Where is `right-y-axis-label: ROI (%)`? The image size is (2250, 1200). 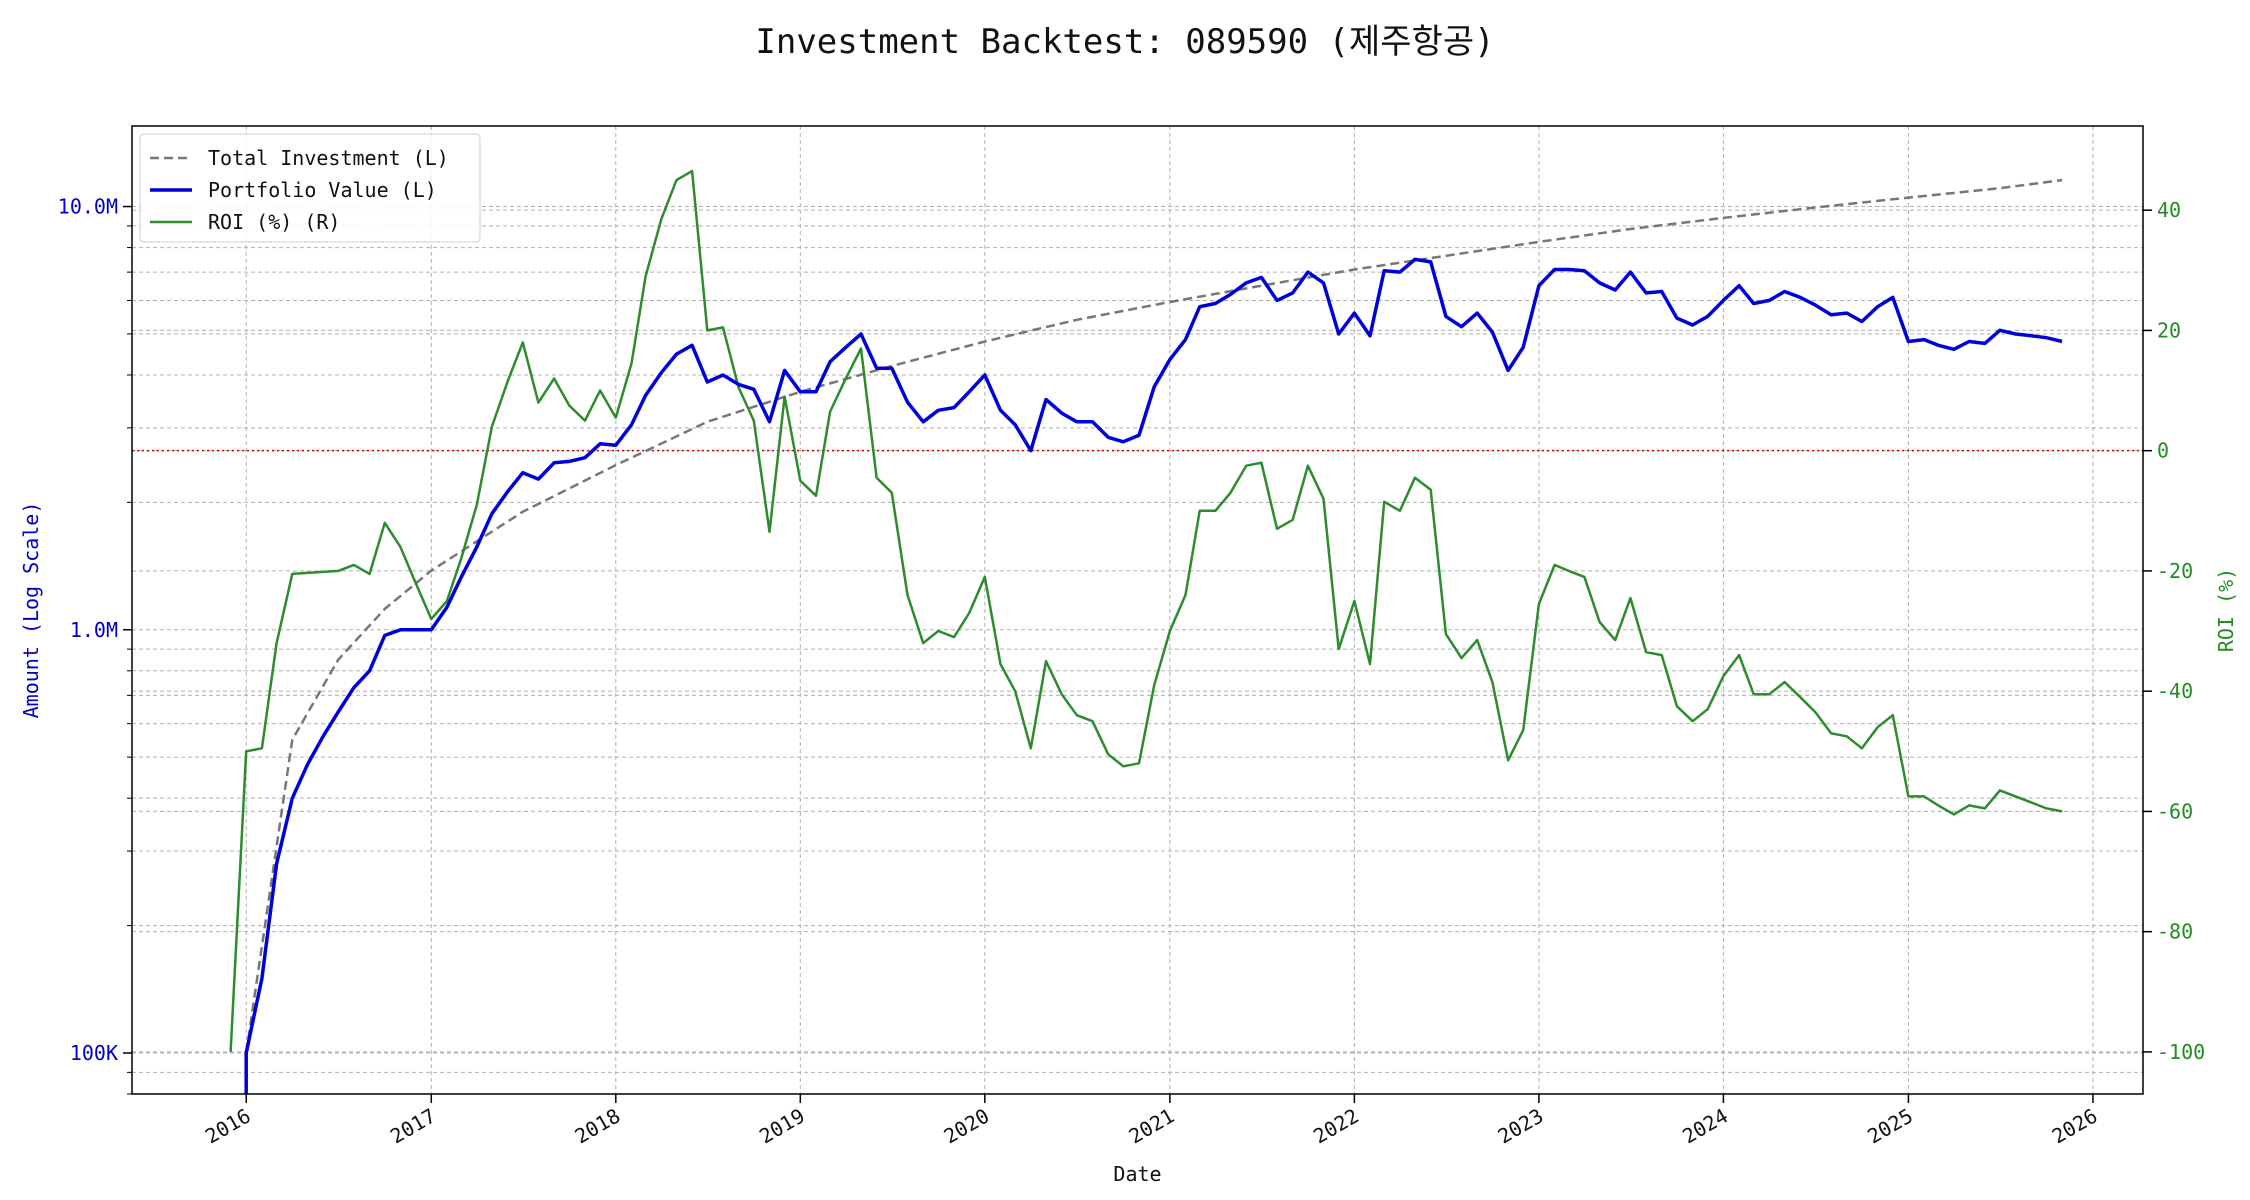
right-y-axis-label: ROI (%) is located at coordinates (2226, 610).